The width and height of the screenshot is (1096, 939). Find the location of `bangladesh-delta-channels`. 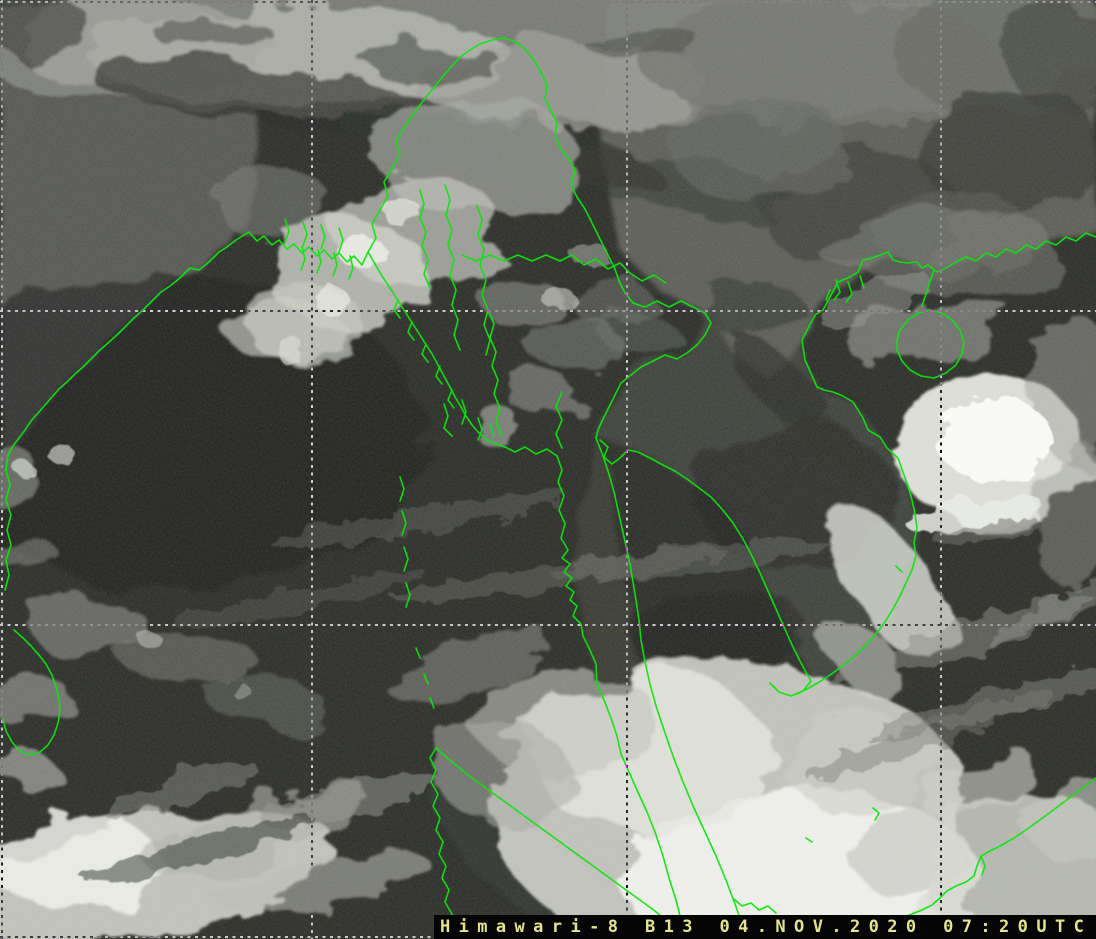

bangladesh-delta-channels is located at coordinates (319, 249).